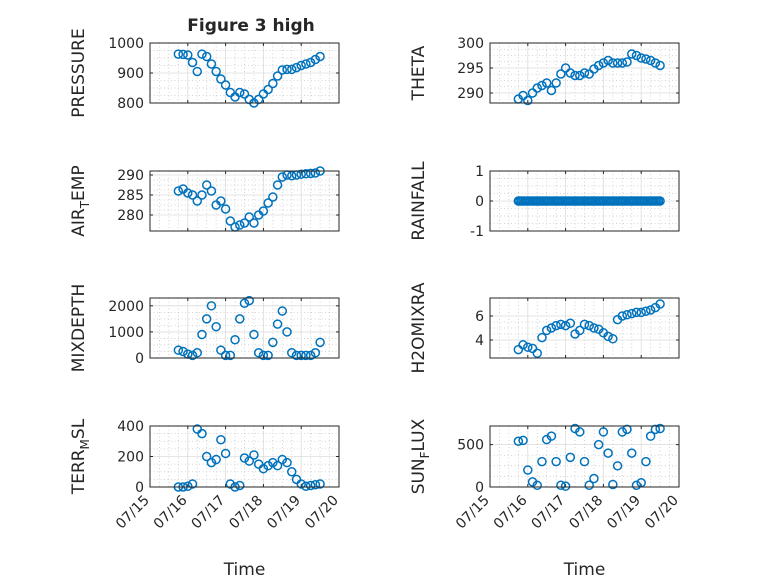 The width and height of the screenshot is (778, 583). I want to click on y-tick-label: 1000, so click(126, 44).